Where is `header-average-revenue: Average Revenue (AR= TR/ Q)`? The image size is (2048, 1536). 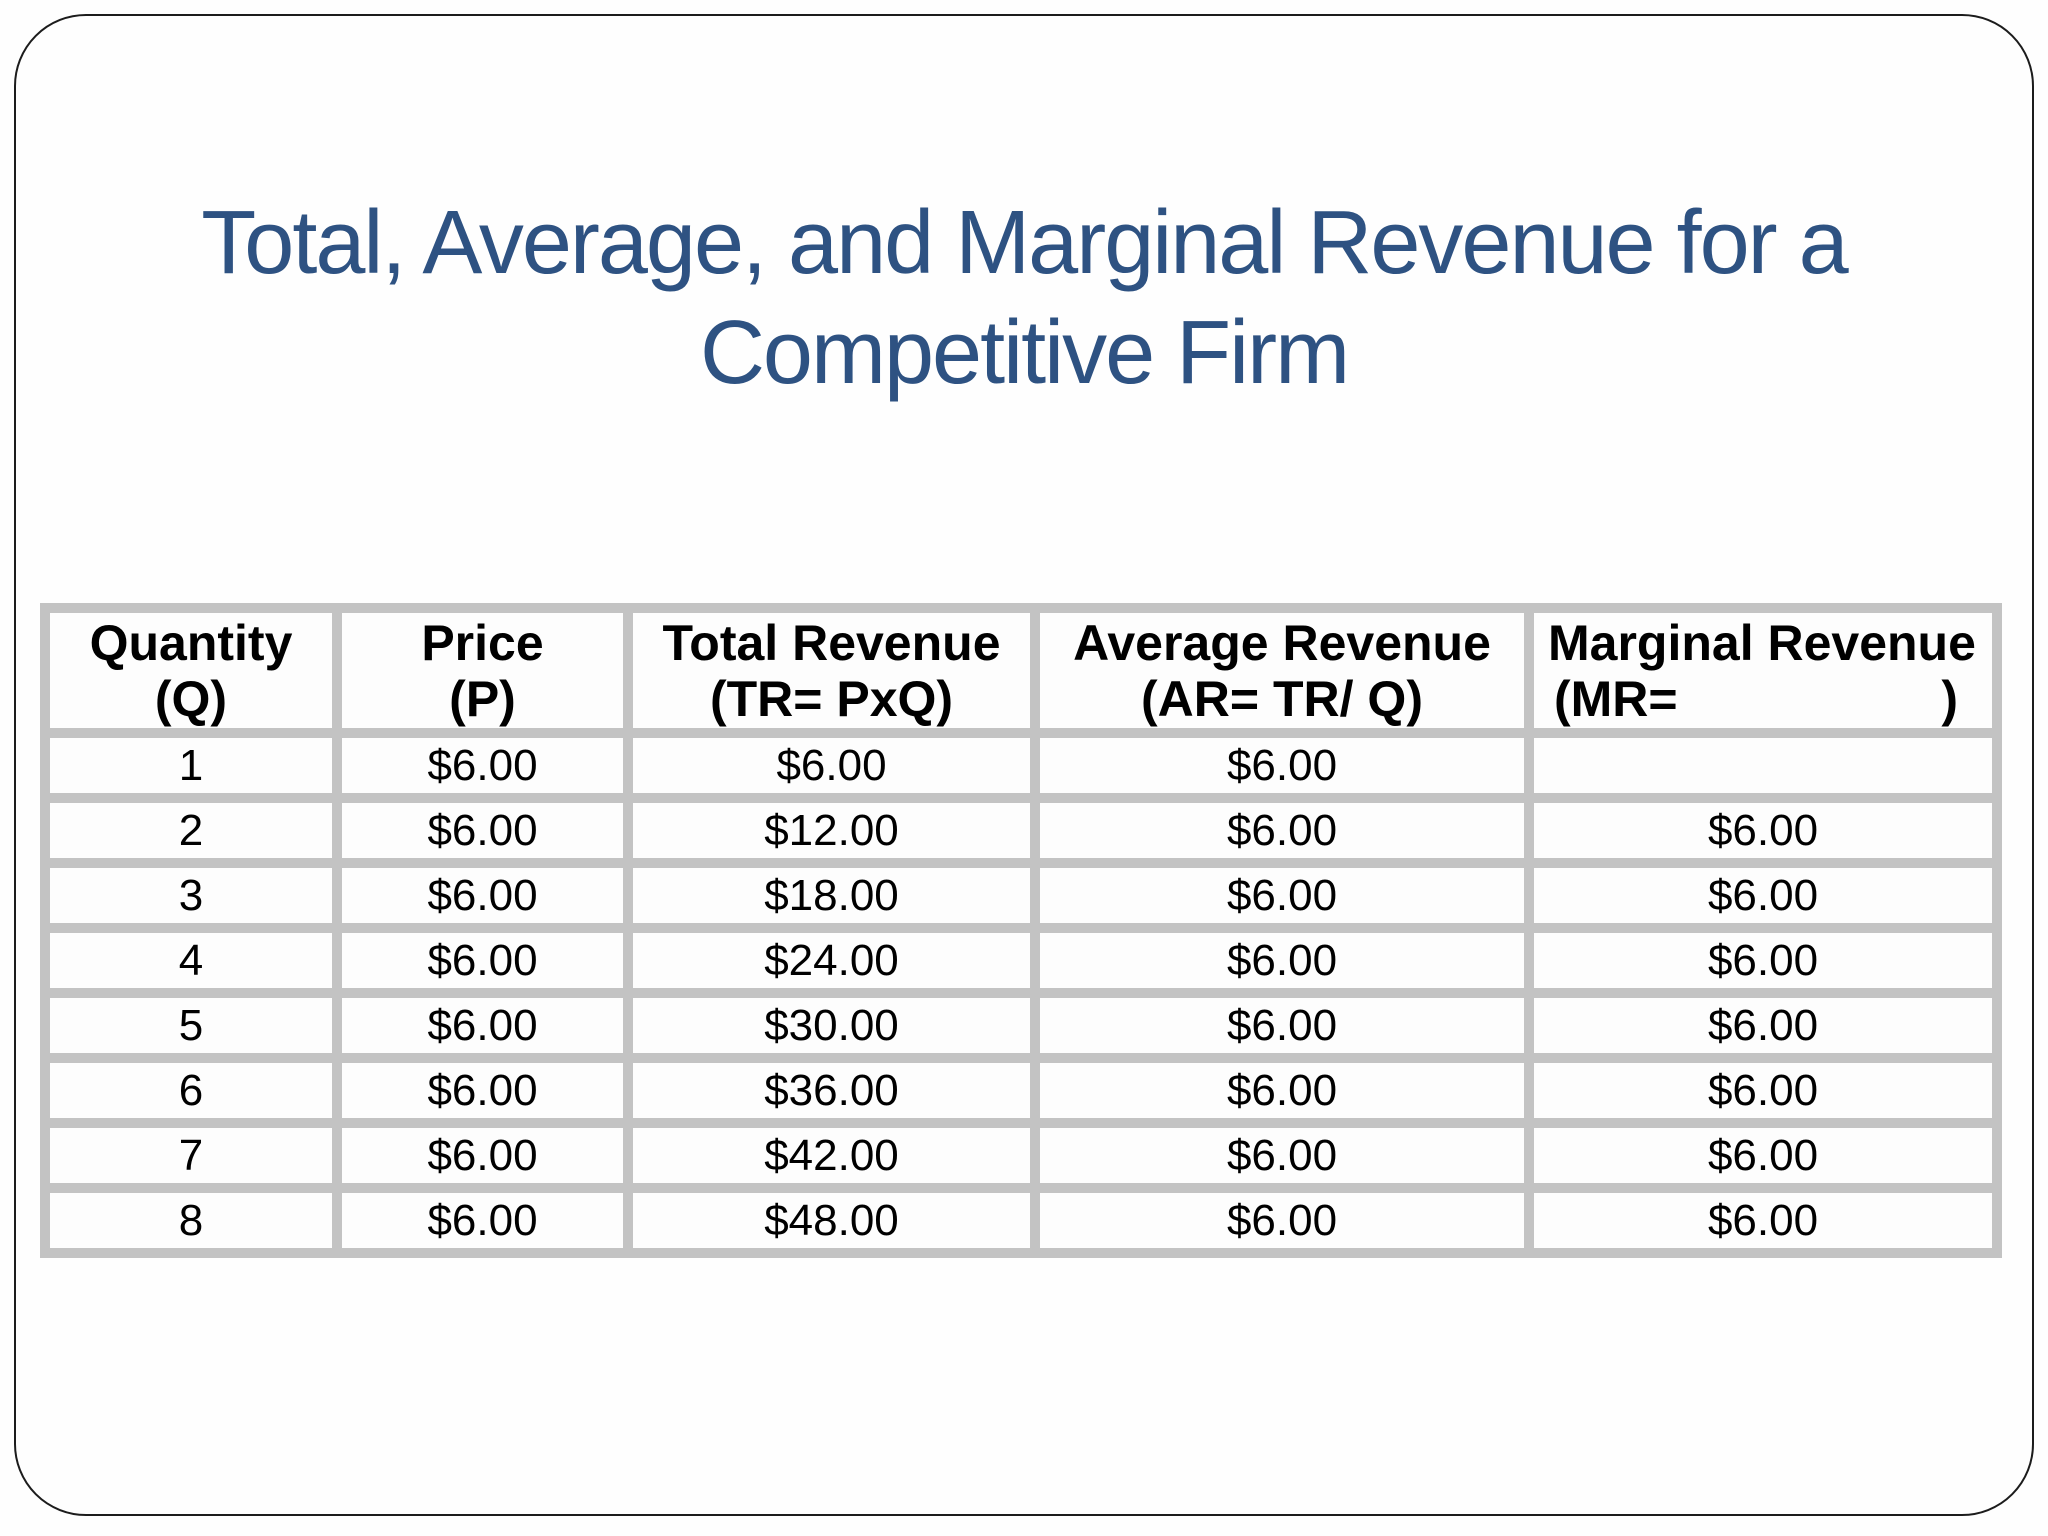
header-average-revenue: Average Revenue (AR= TR/ Q) is located at coordinates (1282, 670).